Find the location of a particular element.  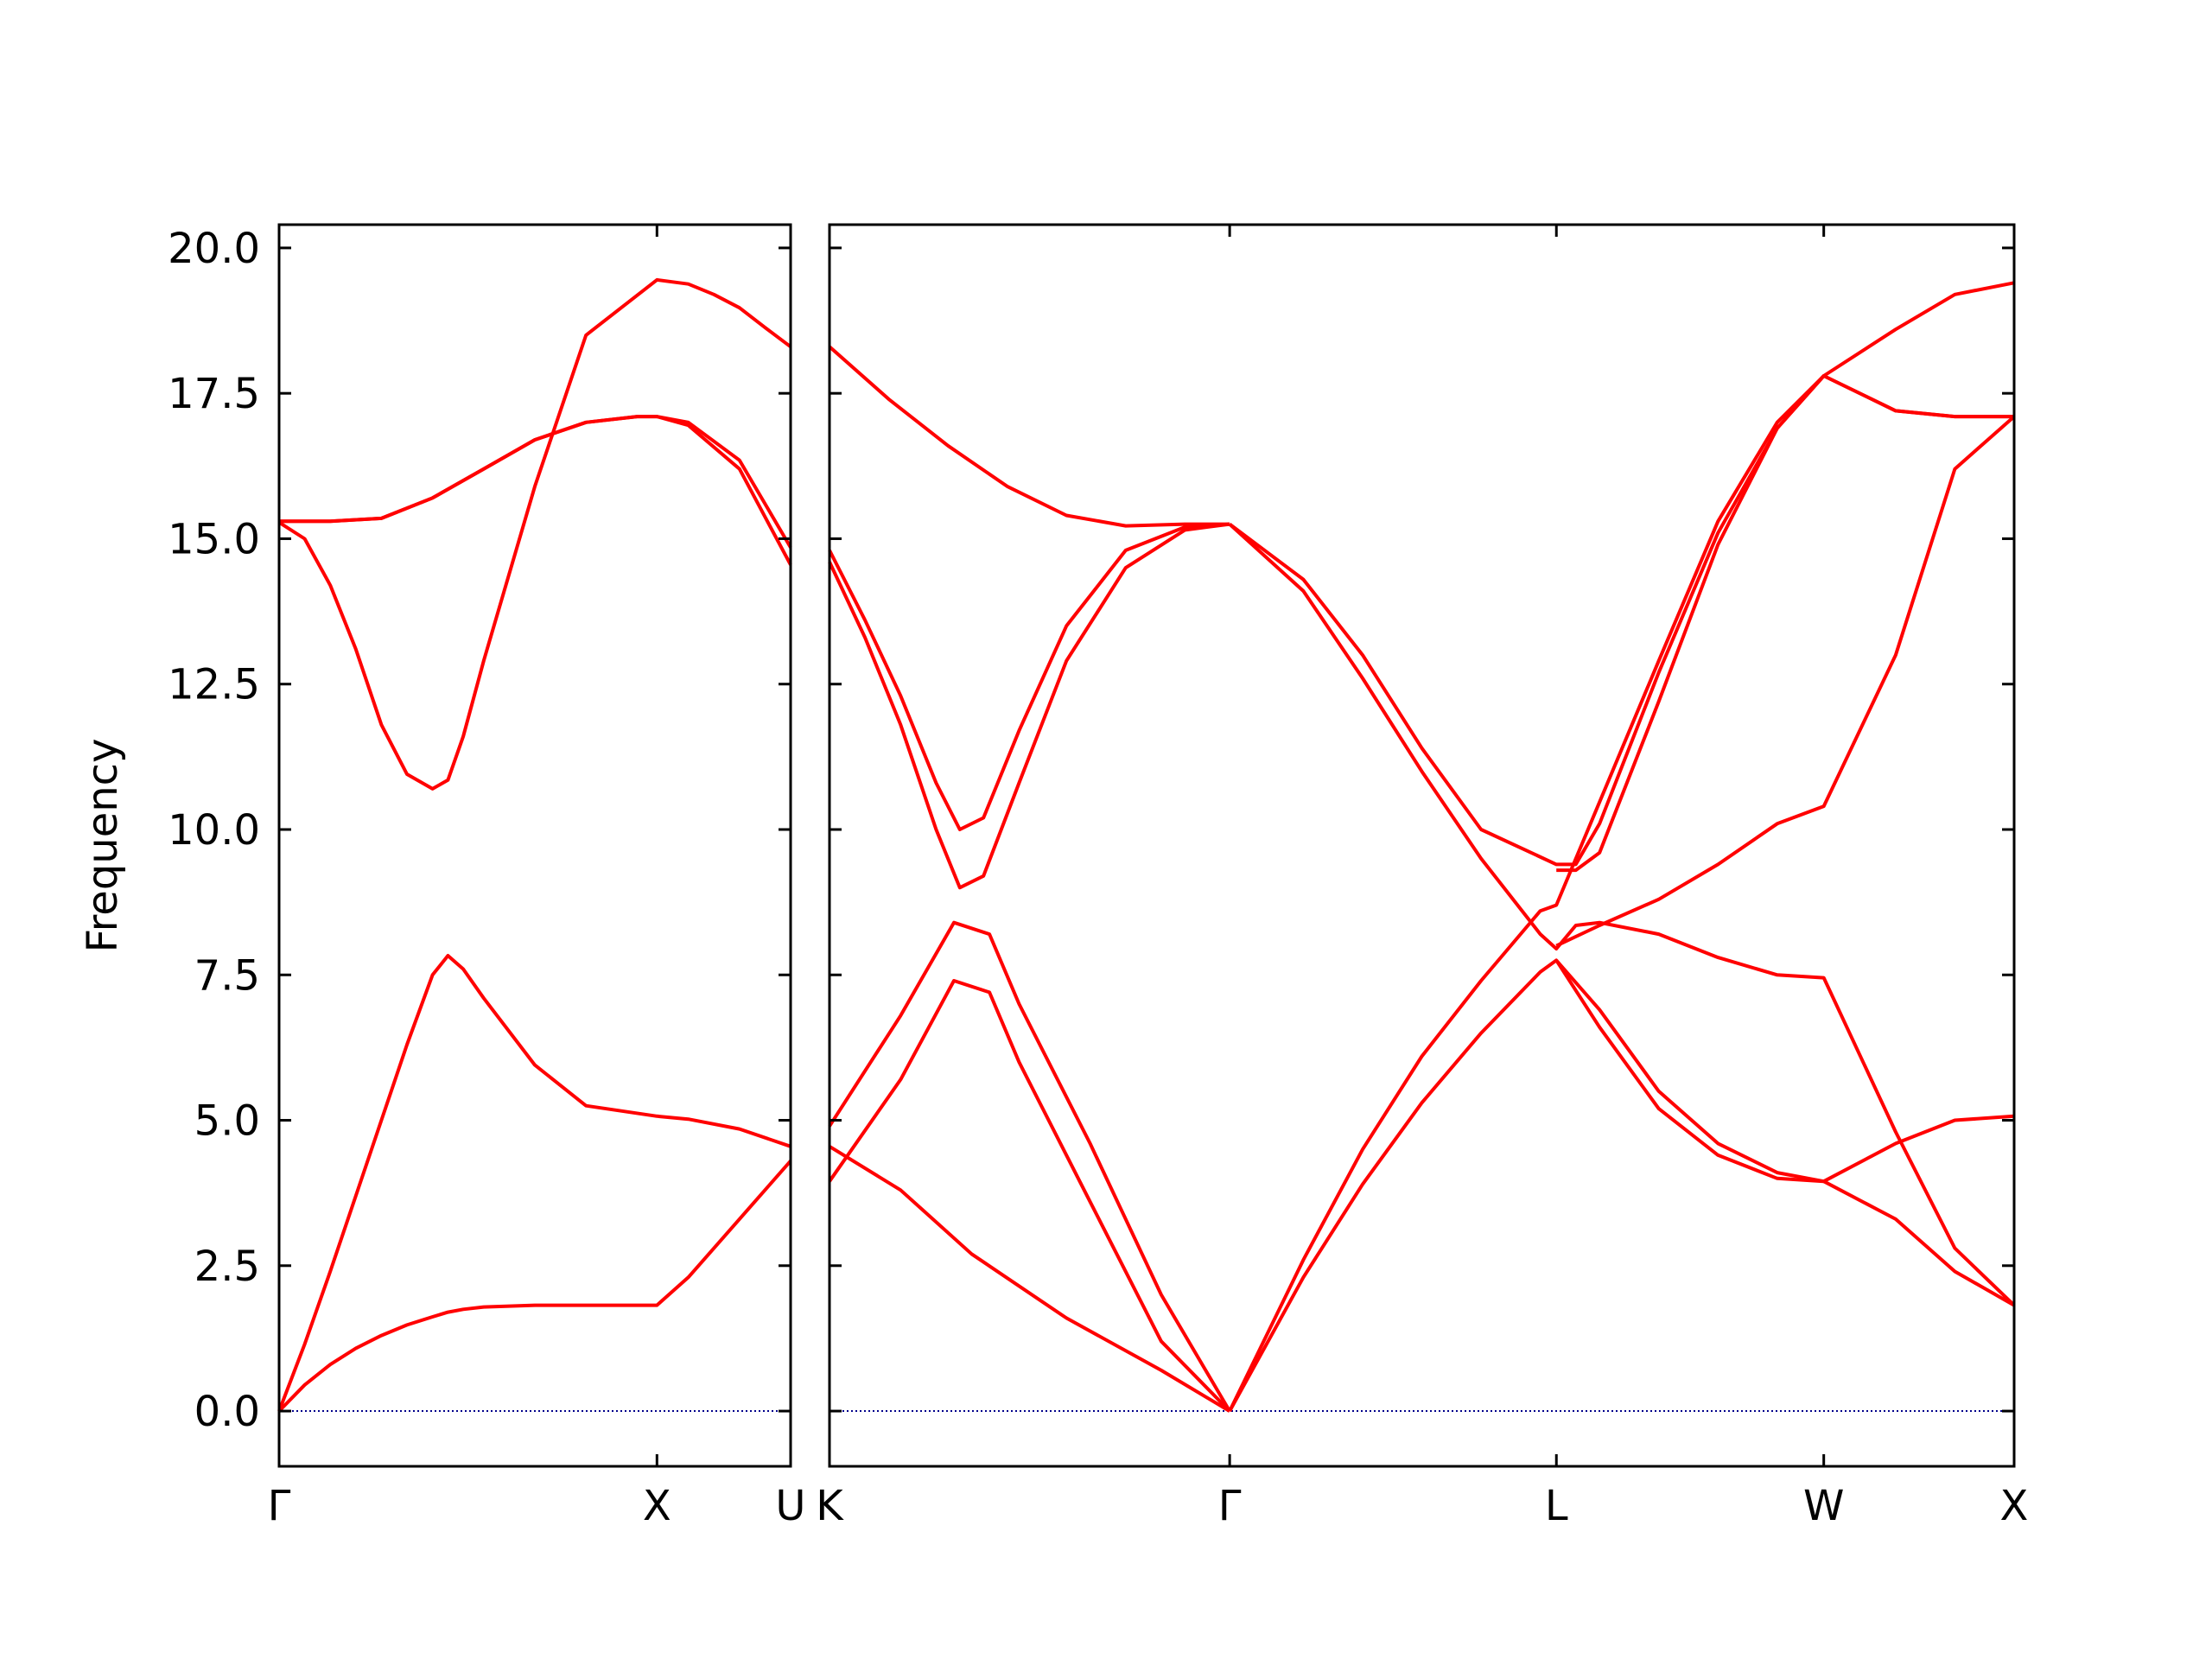

y-tick-label: 17.5 is located at coordinates (214, 394).